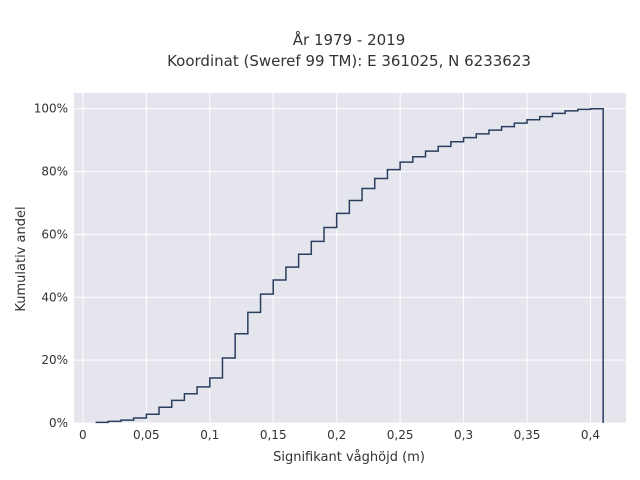 This screenshot has width=640, height=480. What do you see at coordinates (527, 435) in the screenshot?
I see `x-tick-label: 0,35` at bounding box center [527, 435].